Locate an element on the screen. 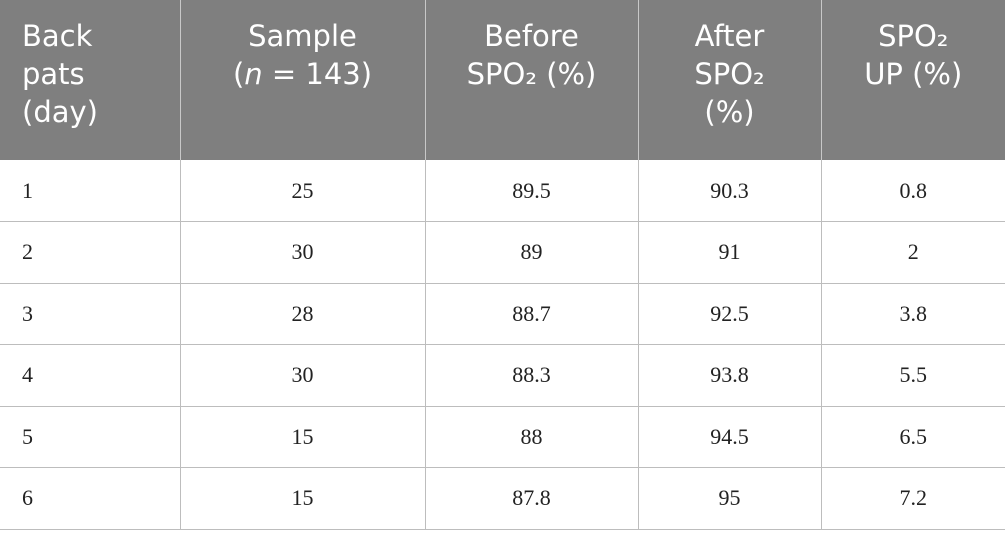 This screenshot has height=547, width=1005. table-cell: 91 is located at coordinates (730, 252).